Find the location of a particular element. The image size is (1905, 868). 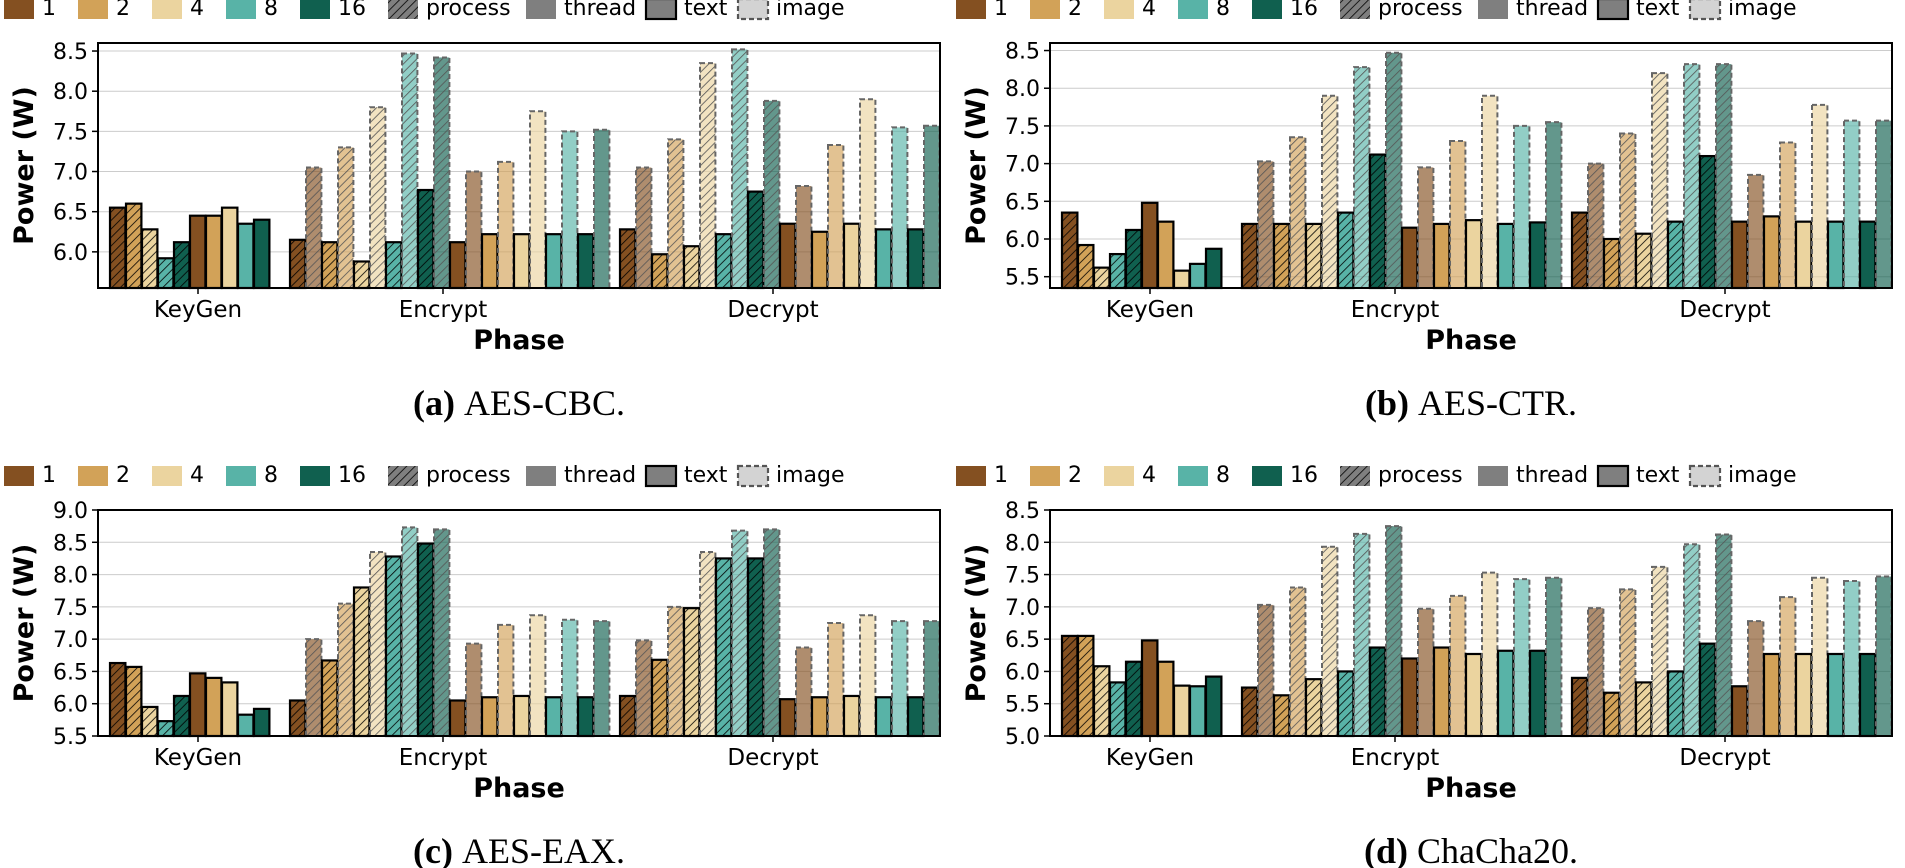

bar-decrypt-text-thread-1-hatch is located at coordinates (644, 688).